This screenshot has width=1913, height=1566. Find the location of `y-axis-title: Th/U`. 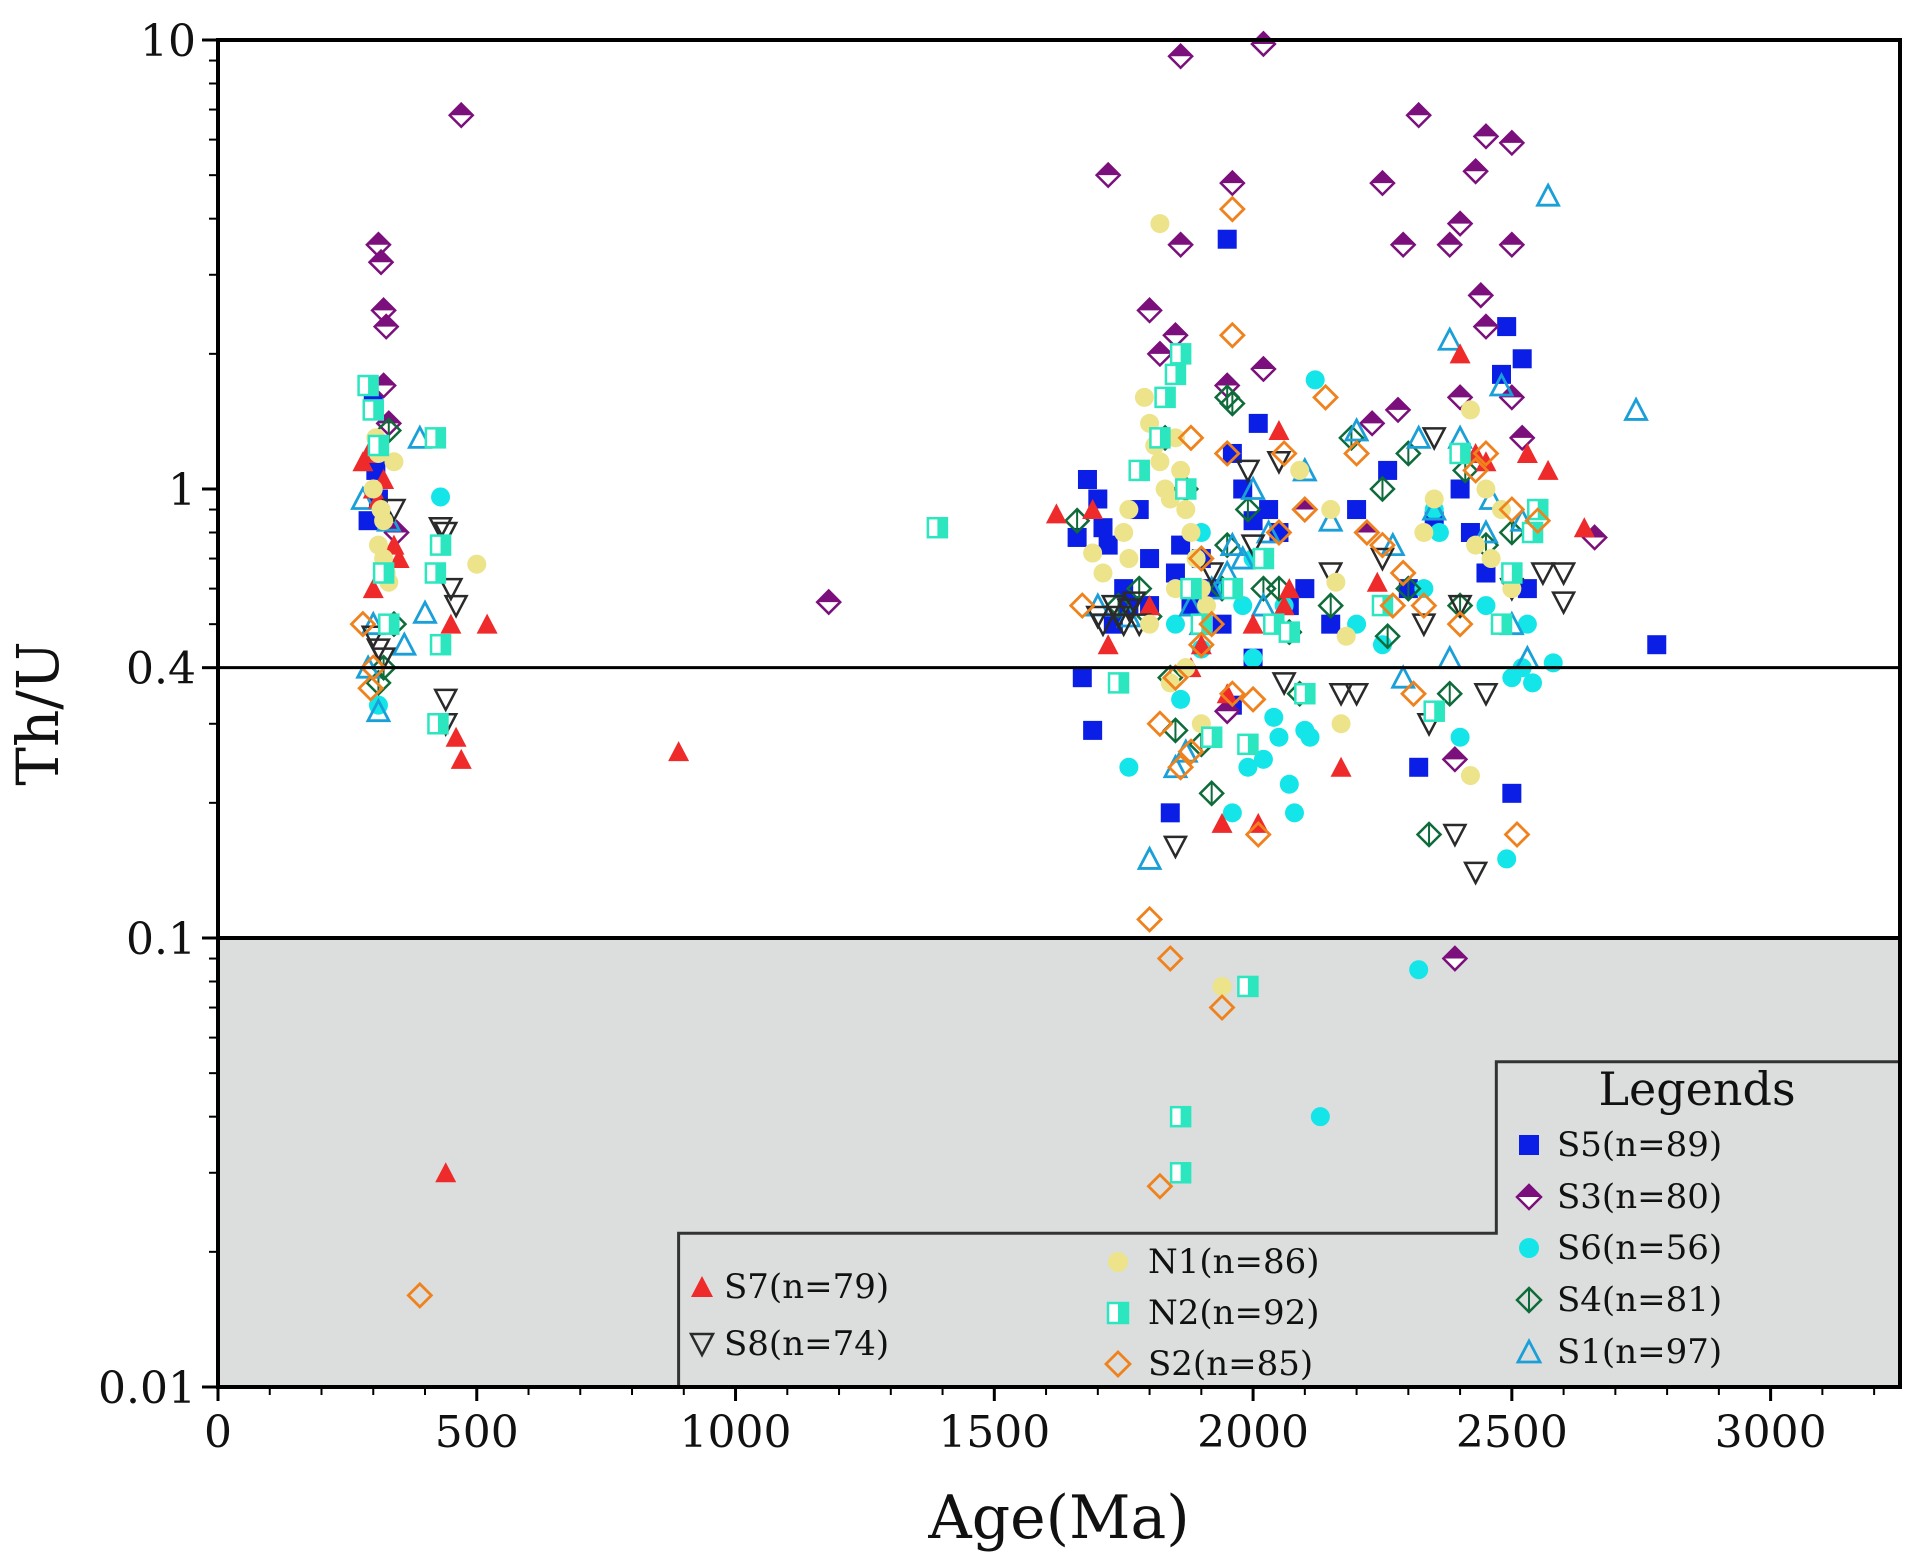

y-axis-title: Th/U is located at coordinates (38, 713).